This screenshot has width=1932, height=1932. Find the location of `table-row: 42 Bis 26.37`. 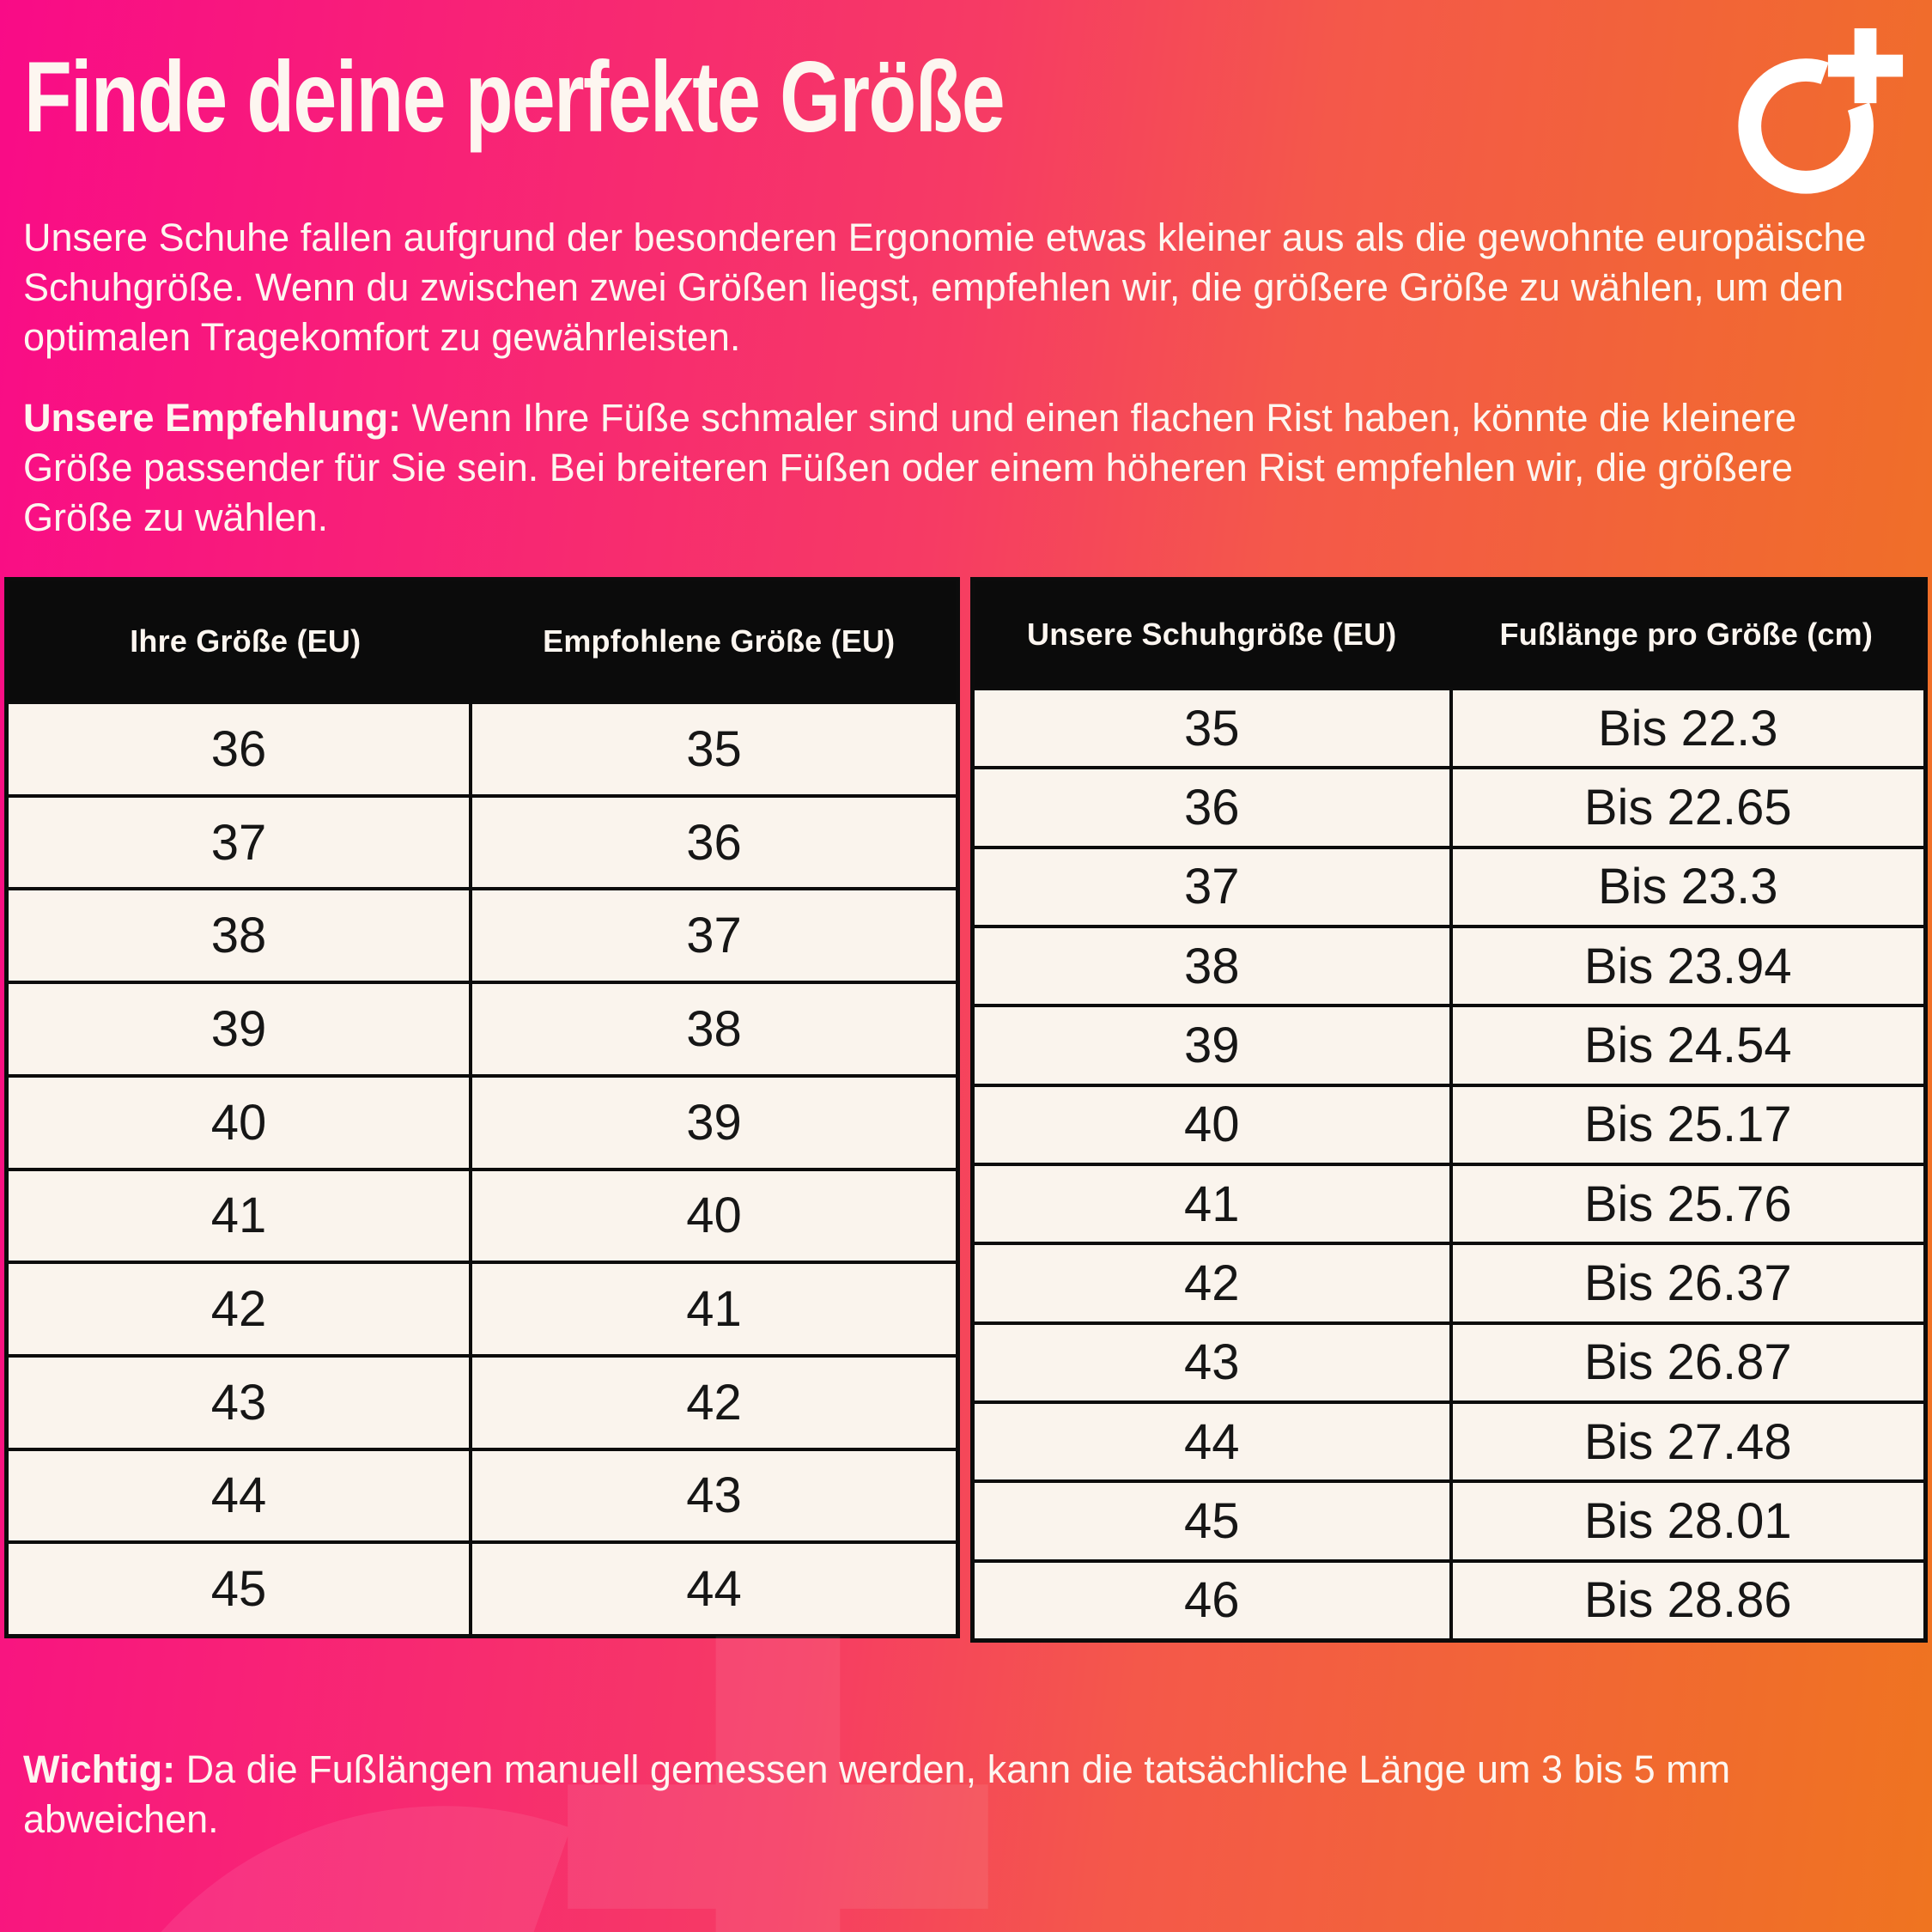

table-row: 42 Bis 26.37 is located at coordinates (1449, 1281).